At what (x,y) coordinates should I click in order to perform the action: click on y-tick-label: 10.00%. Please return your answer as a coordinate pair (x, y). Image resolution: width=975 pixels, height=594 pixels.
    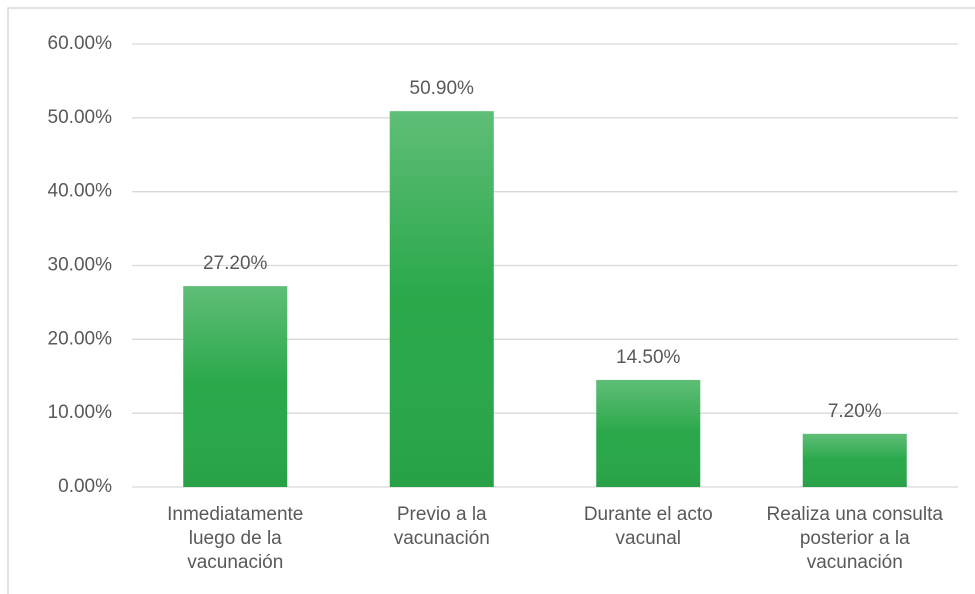
    Looking at the image, I should click on (80, 412).